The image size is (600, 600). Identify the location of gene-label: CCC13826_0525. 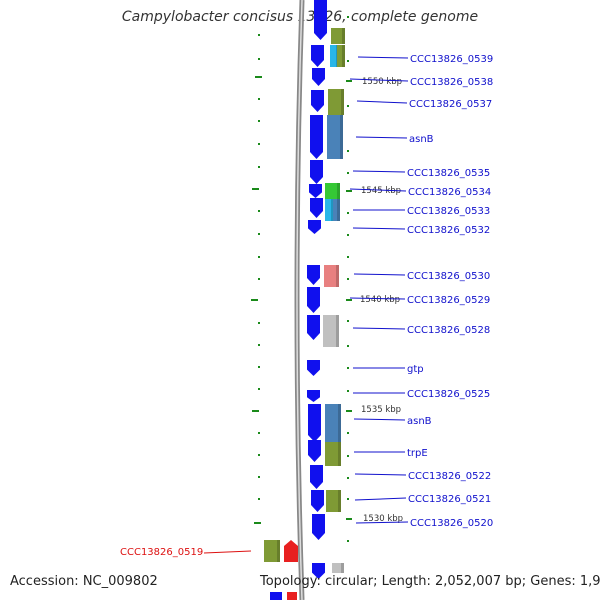
(448, 394).